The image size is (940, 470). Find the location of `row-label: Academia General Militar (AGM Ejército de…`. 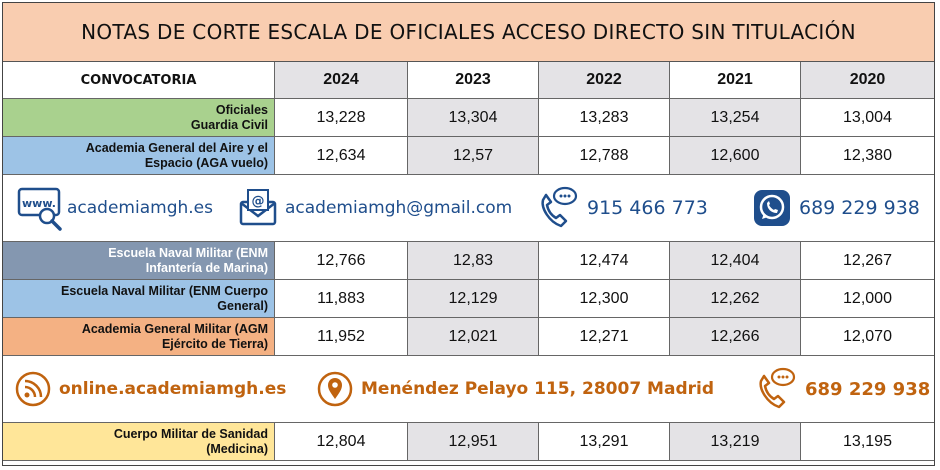

row-label: Academia General Militar (AGM Ejército de… is located at coordinates (139, 337).